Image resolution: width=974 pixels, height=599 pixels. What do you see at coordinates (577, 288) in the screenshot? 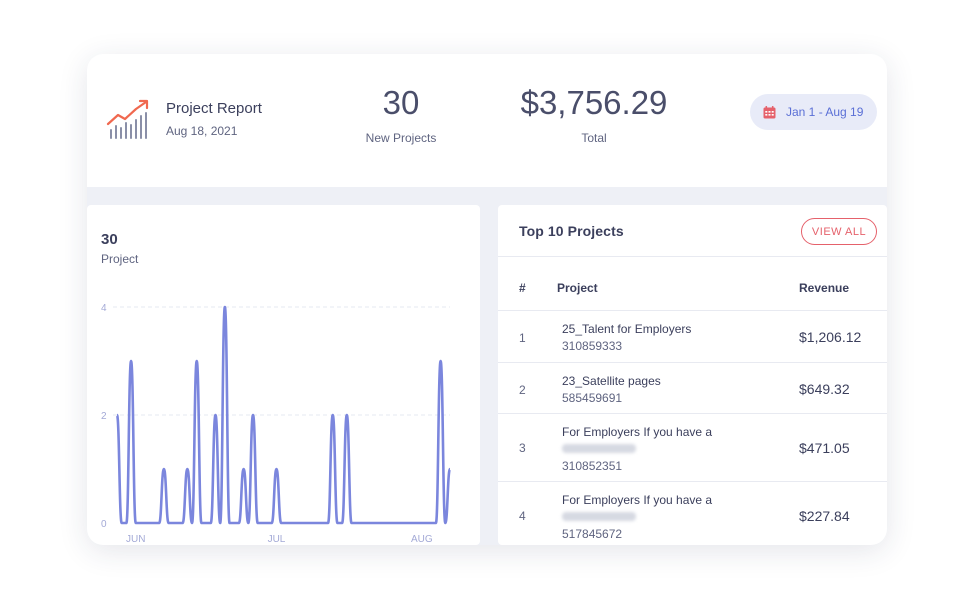
I see `column-header-project: Project` at bounding box center [577, 288].